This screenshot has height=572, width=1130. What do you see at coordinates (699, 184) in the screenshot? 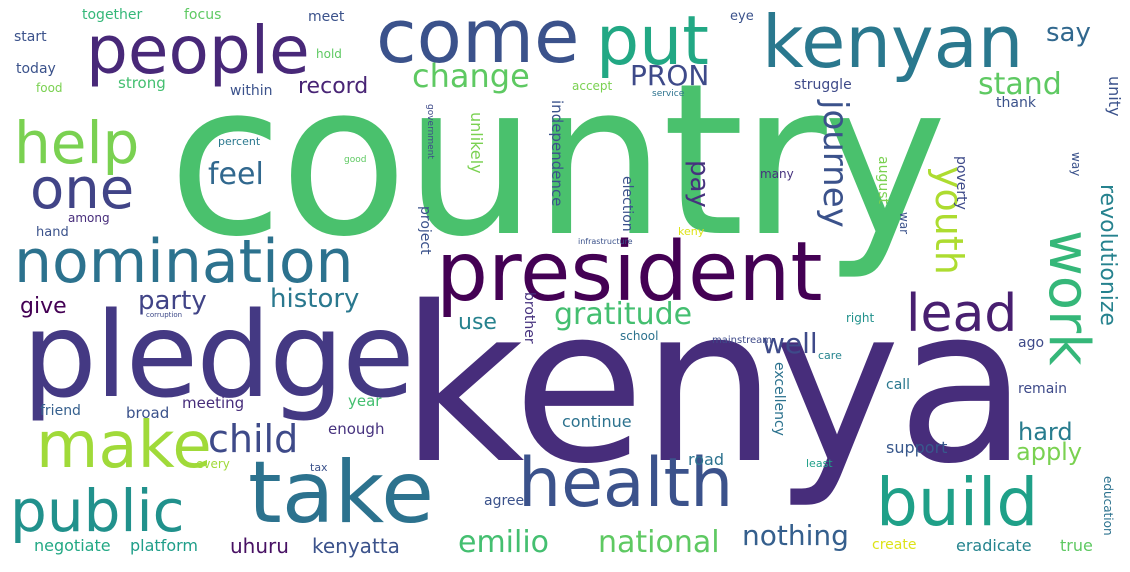
I see `word-pay: pay` at bounding box center [699, 184].